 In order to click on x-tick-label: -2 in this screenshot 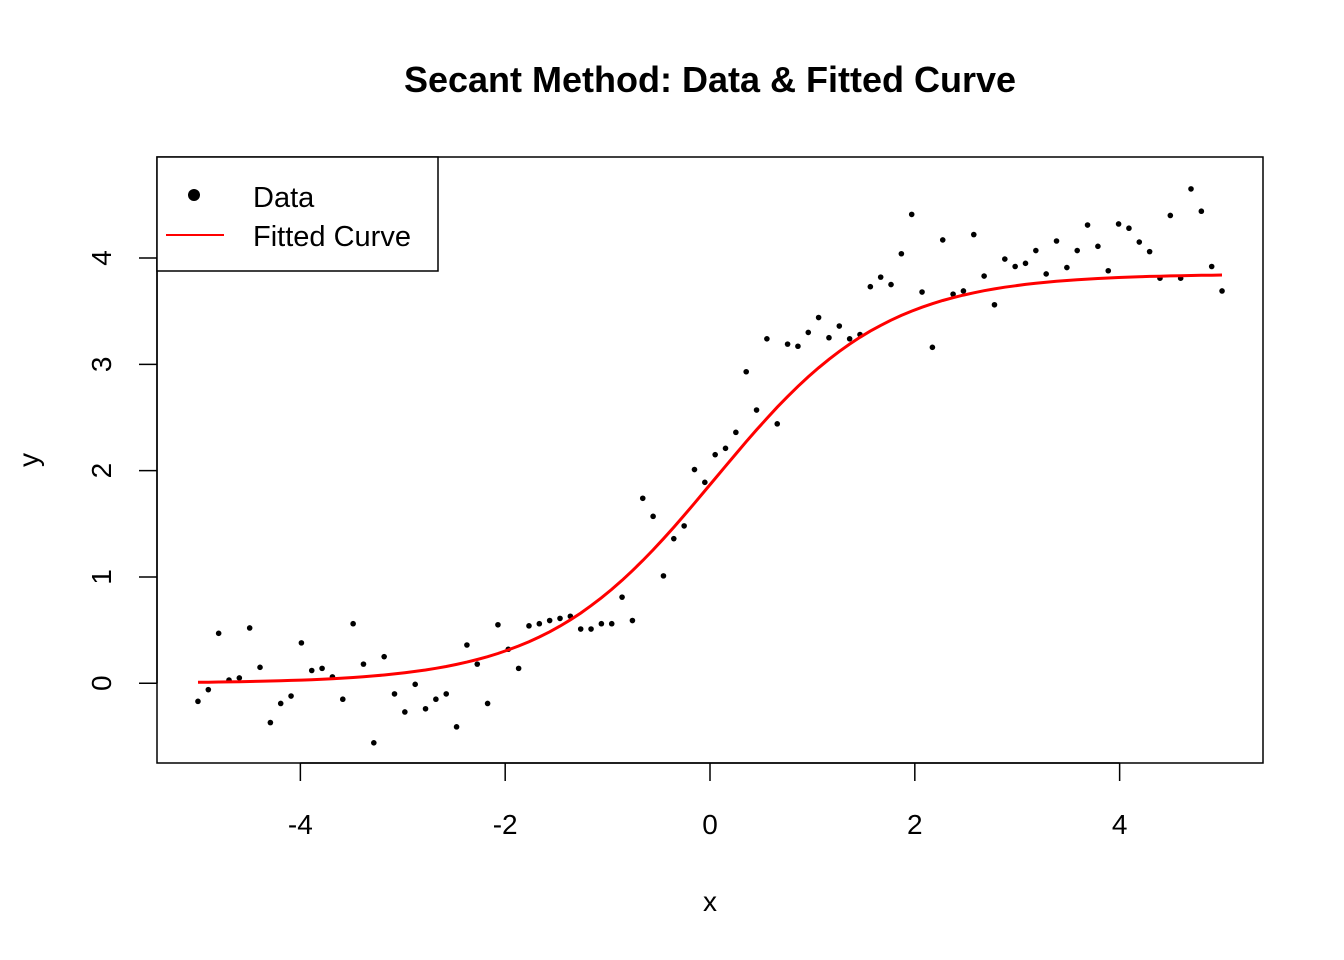, I will do `click(505, 824)`.